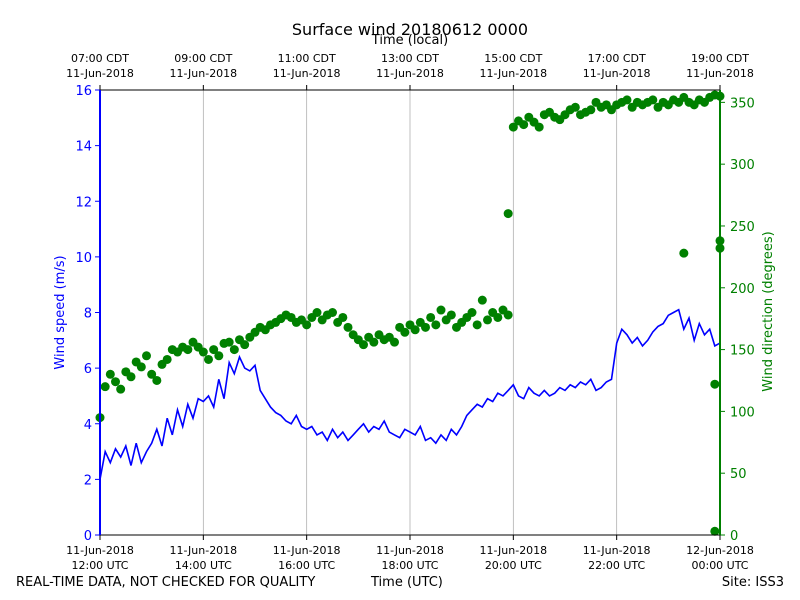 Image resolution: width=800 pixels, height=600 pixels. Describe the element at coordinates (742, 227) in the screenshot. I see `right-tick-label: 250` at that location.